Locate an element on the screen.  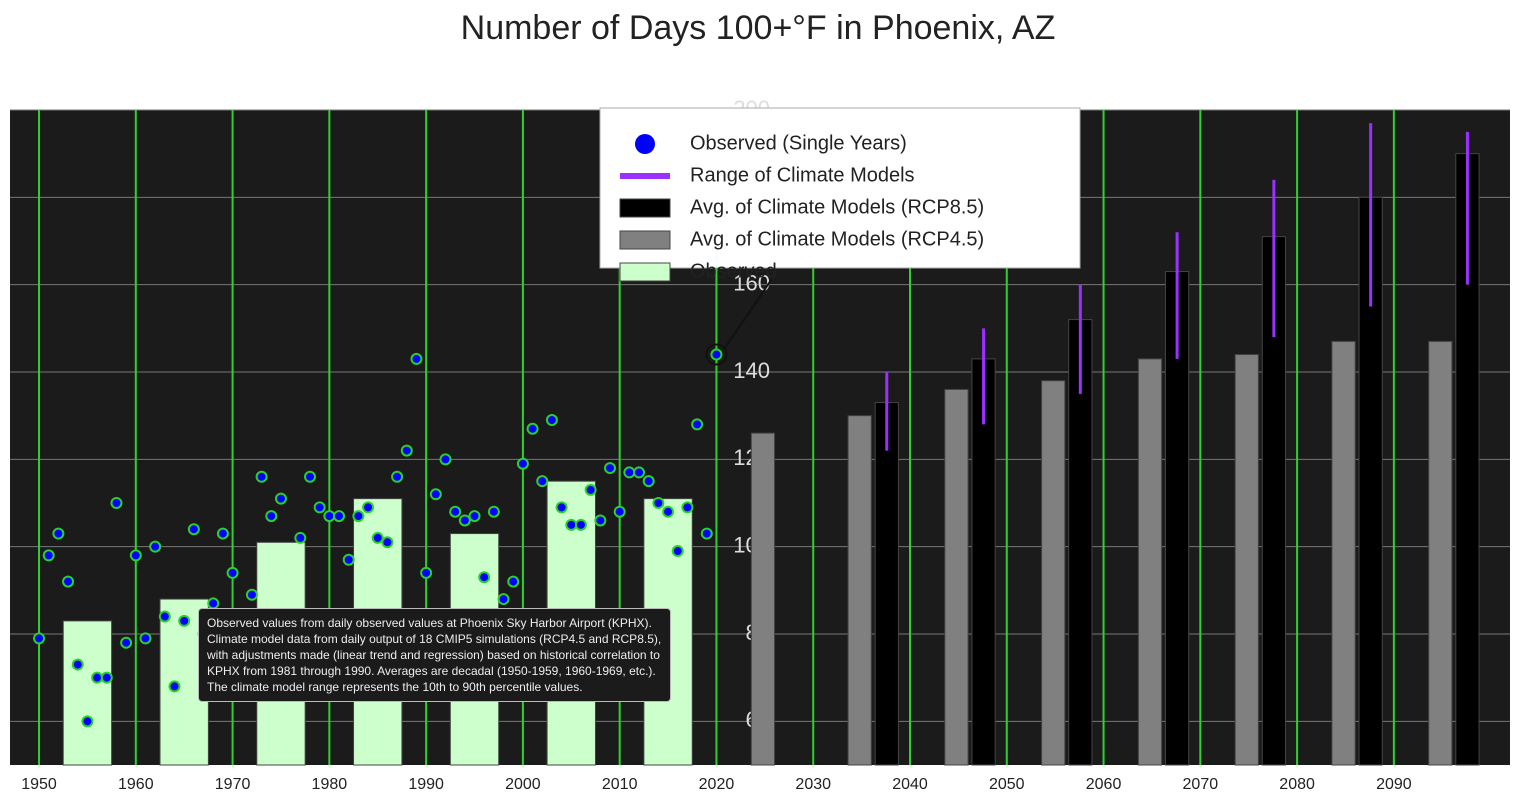
legend-label: Observed is located at coordinates (733, 271).